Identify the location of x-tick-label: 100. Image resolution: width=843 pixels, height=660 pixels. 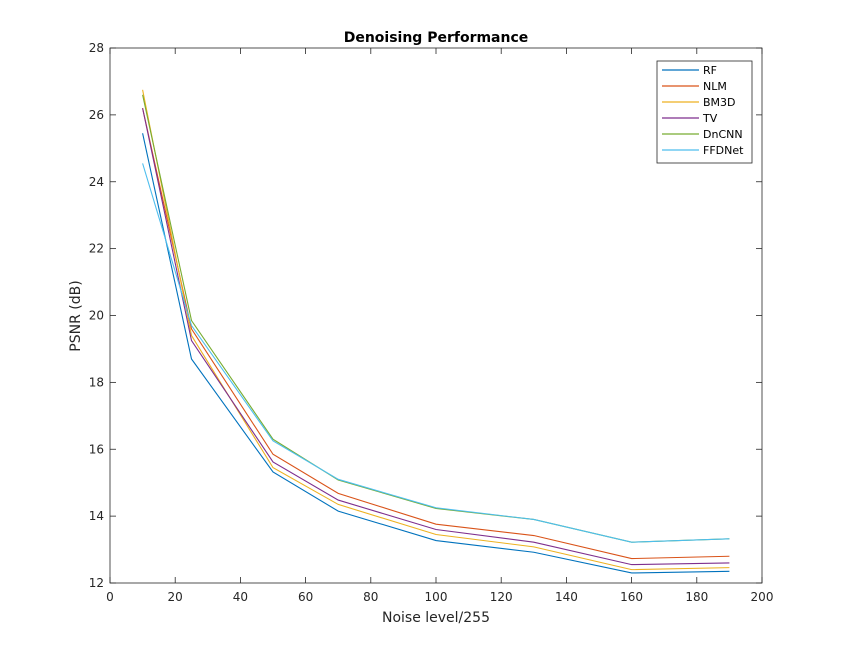
(436, 597).